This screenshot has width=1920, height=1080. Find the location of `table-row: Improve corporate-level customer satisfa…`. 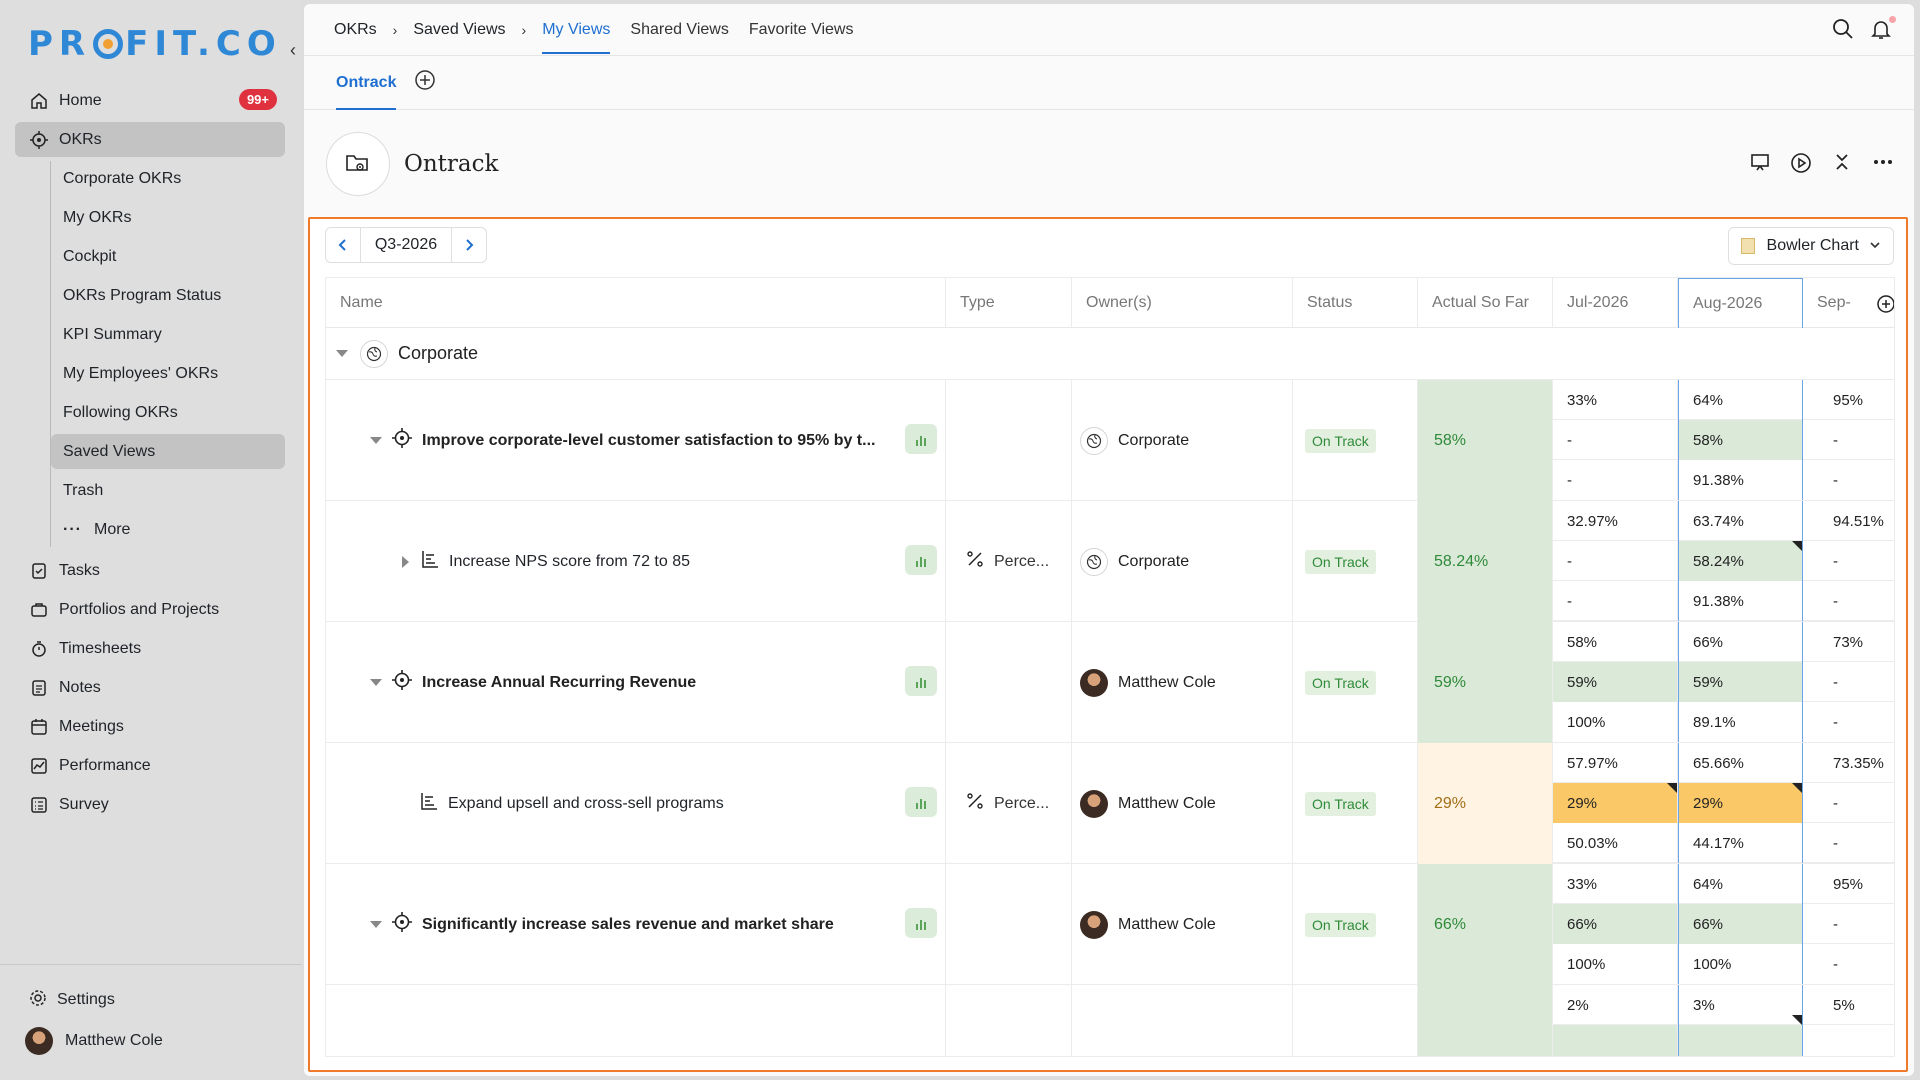

table-row: Improve corporate-level customer satisfa… is located at coordinates (1110, 440).